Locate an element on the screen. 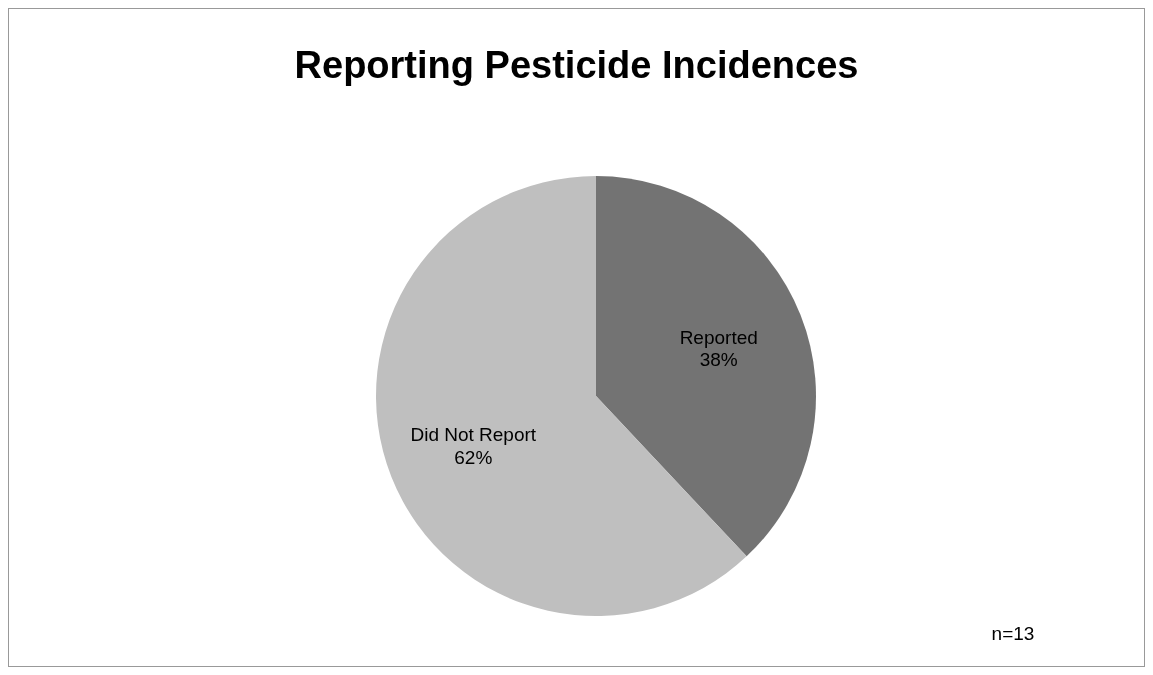 The width and height of the screenshot is (1153, 675). data-label: 62% is located at coordinates (473, 457).